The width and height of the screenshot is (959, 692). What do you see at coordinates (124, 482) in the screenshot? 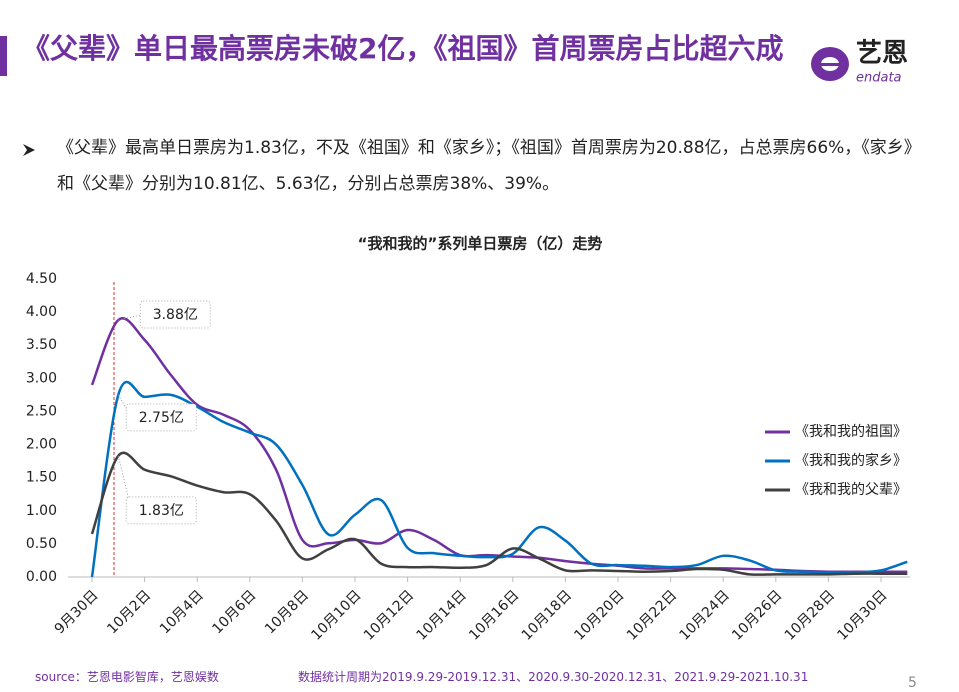
I see `callout-leader` at bounding box center [124, 482].